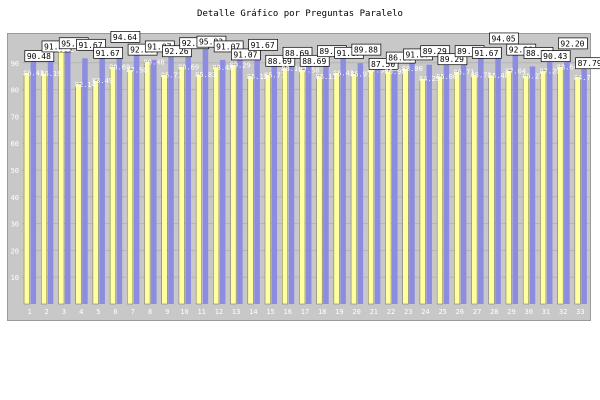 The image size is (600, 400). Describe the element at coordinates (391, 312) in the screenshot. I see `x-tick-label: 22` at that location.